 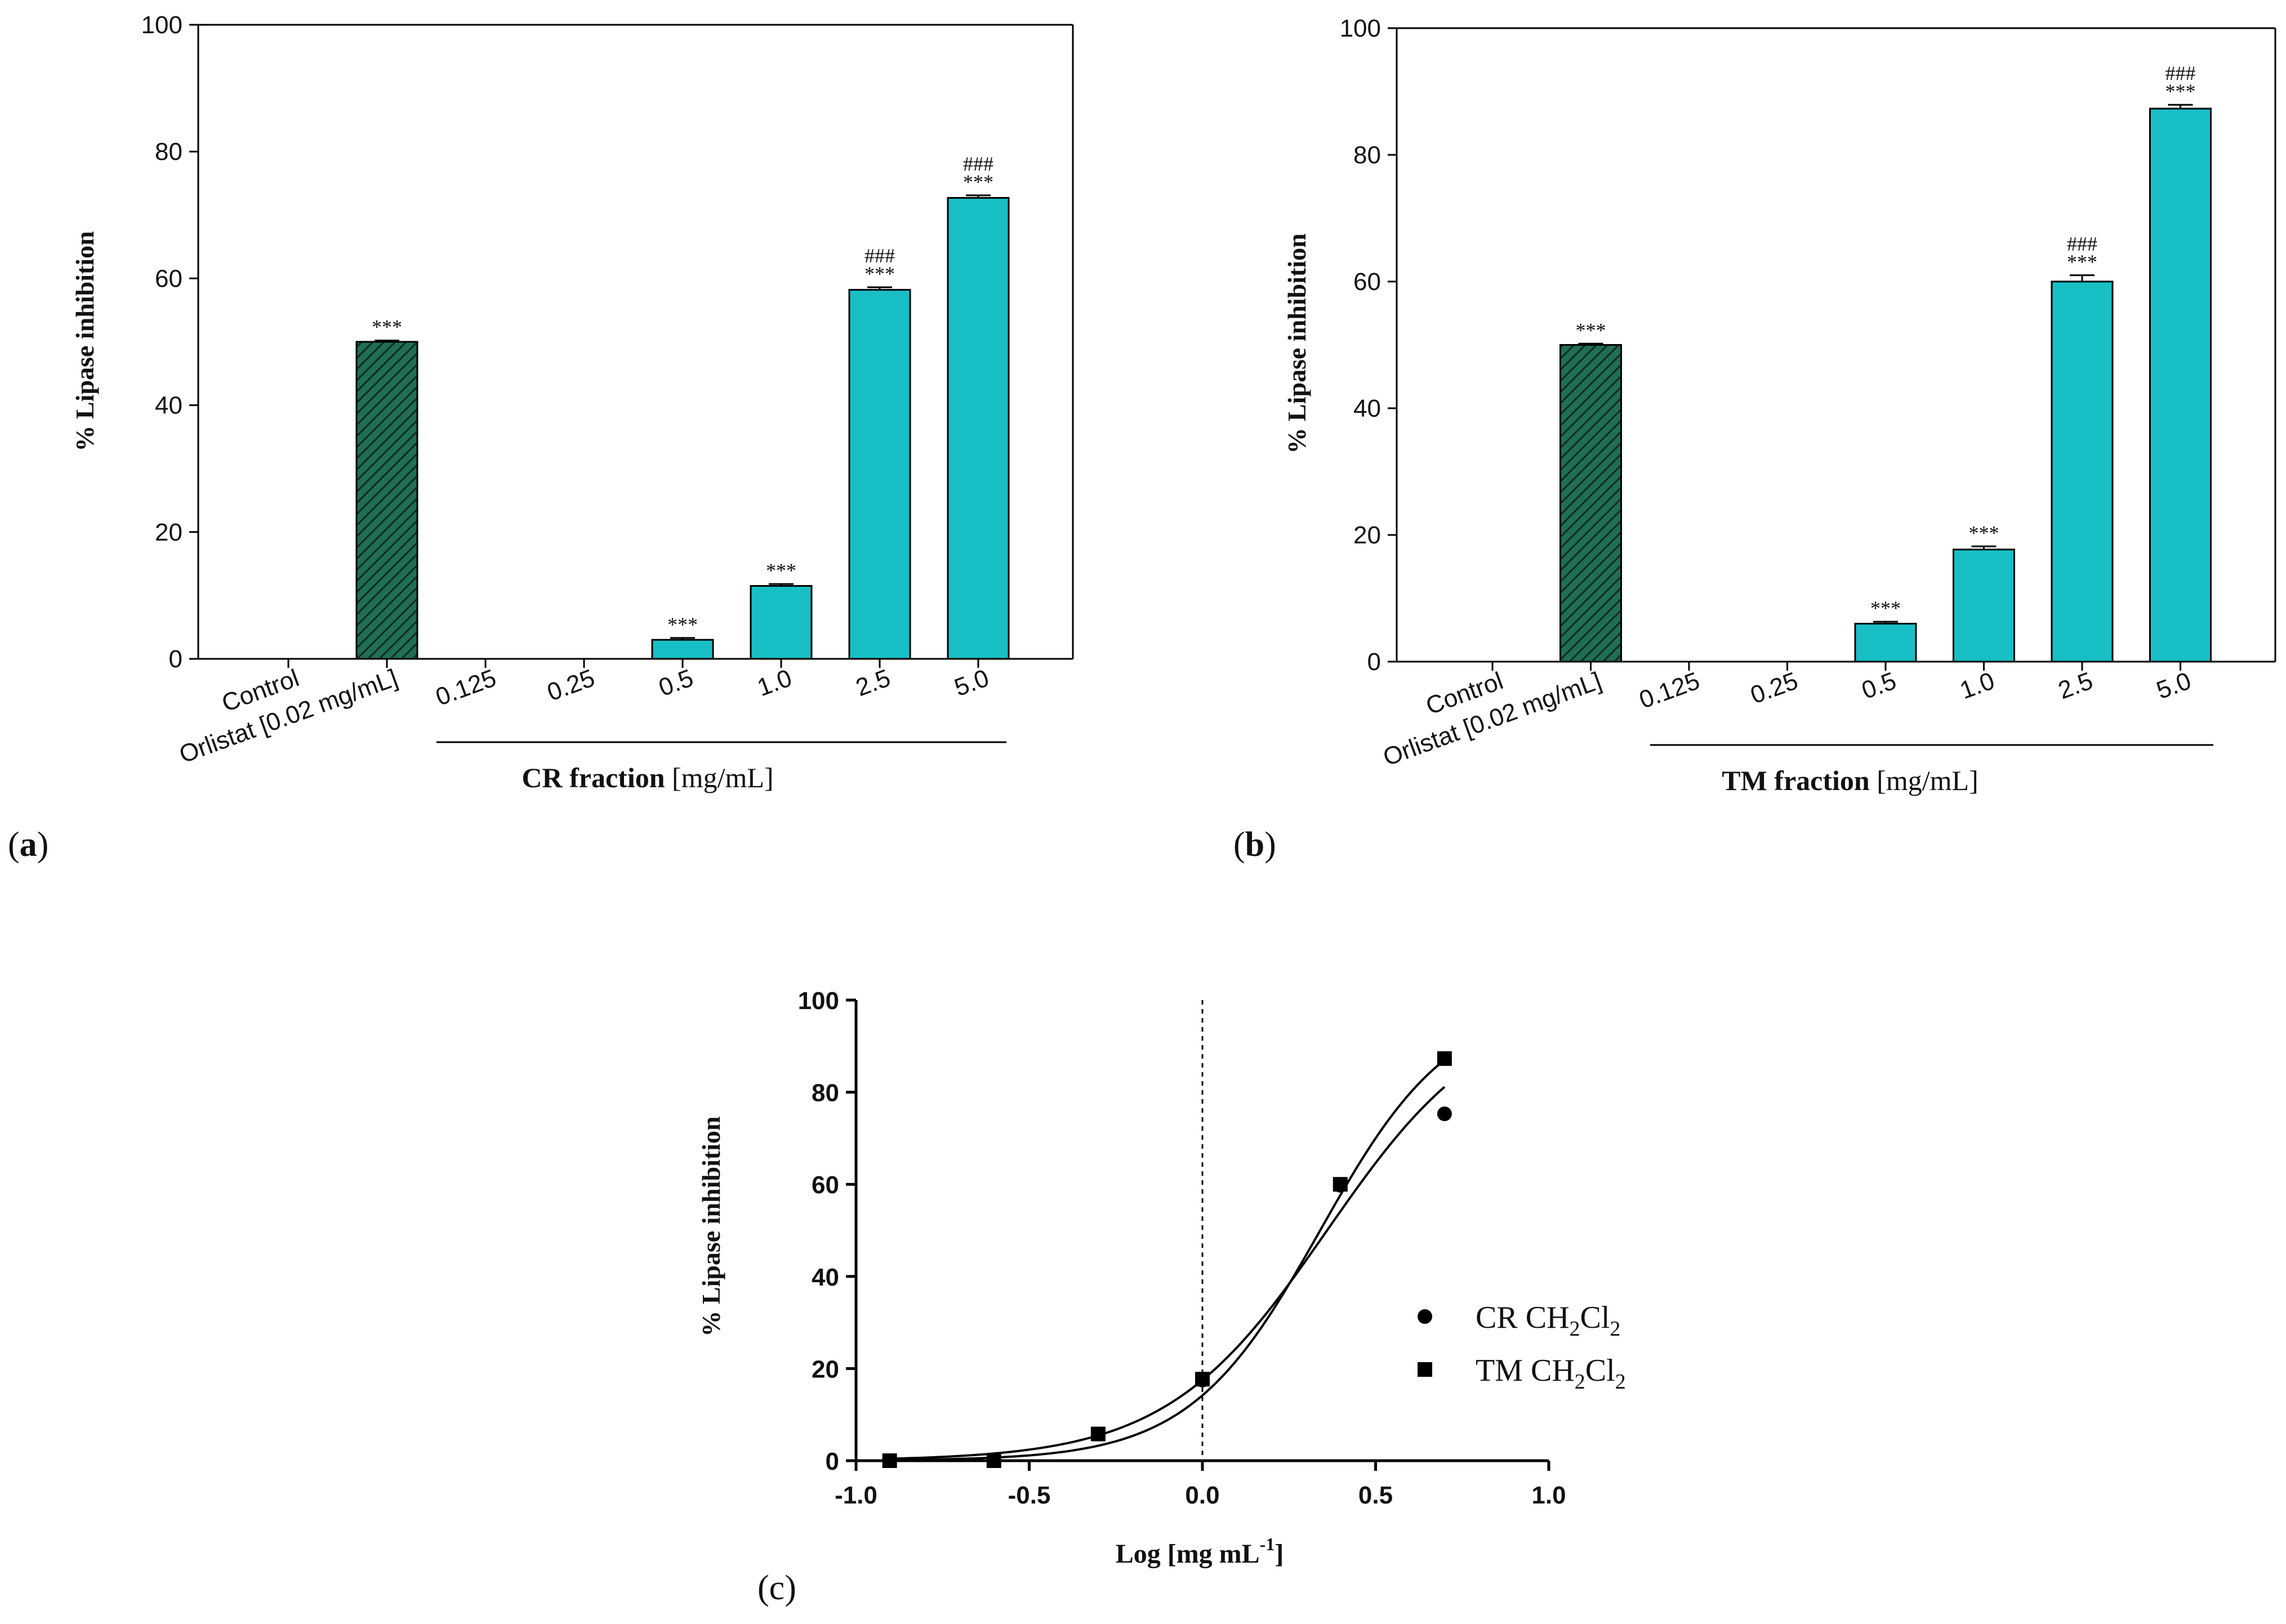 I want to click on panel-letter-b: b, so click(x=1254, y=845).